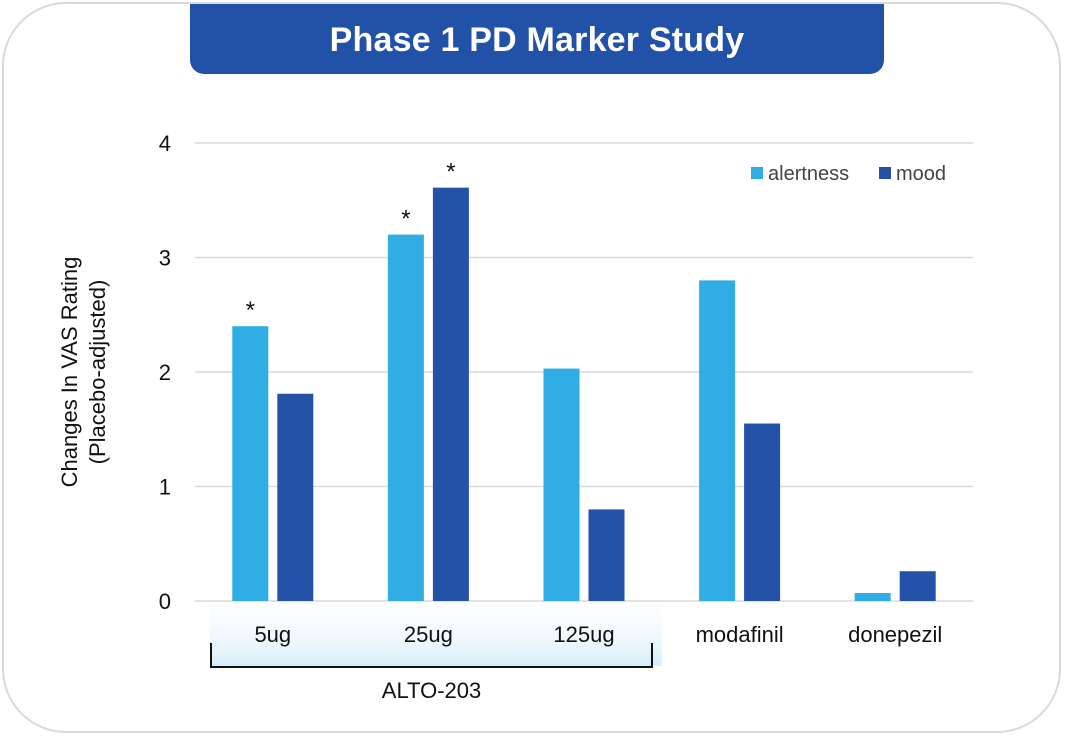 The height and width of the screenshot is (739, 1067). What do you see at coordinates (808, 174) in the screenshot?
I see `legend-label-alertness: alertness` at bounding box center [808, 174].